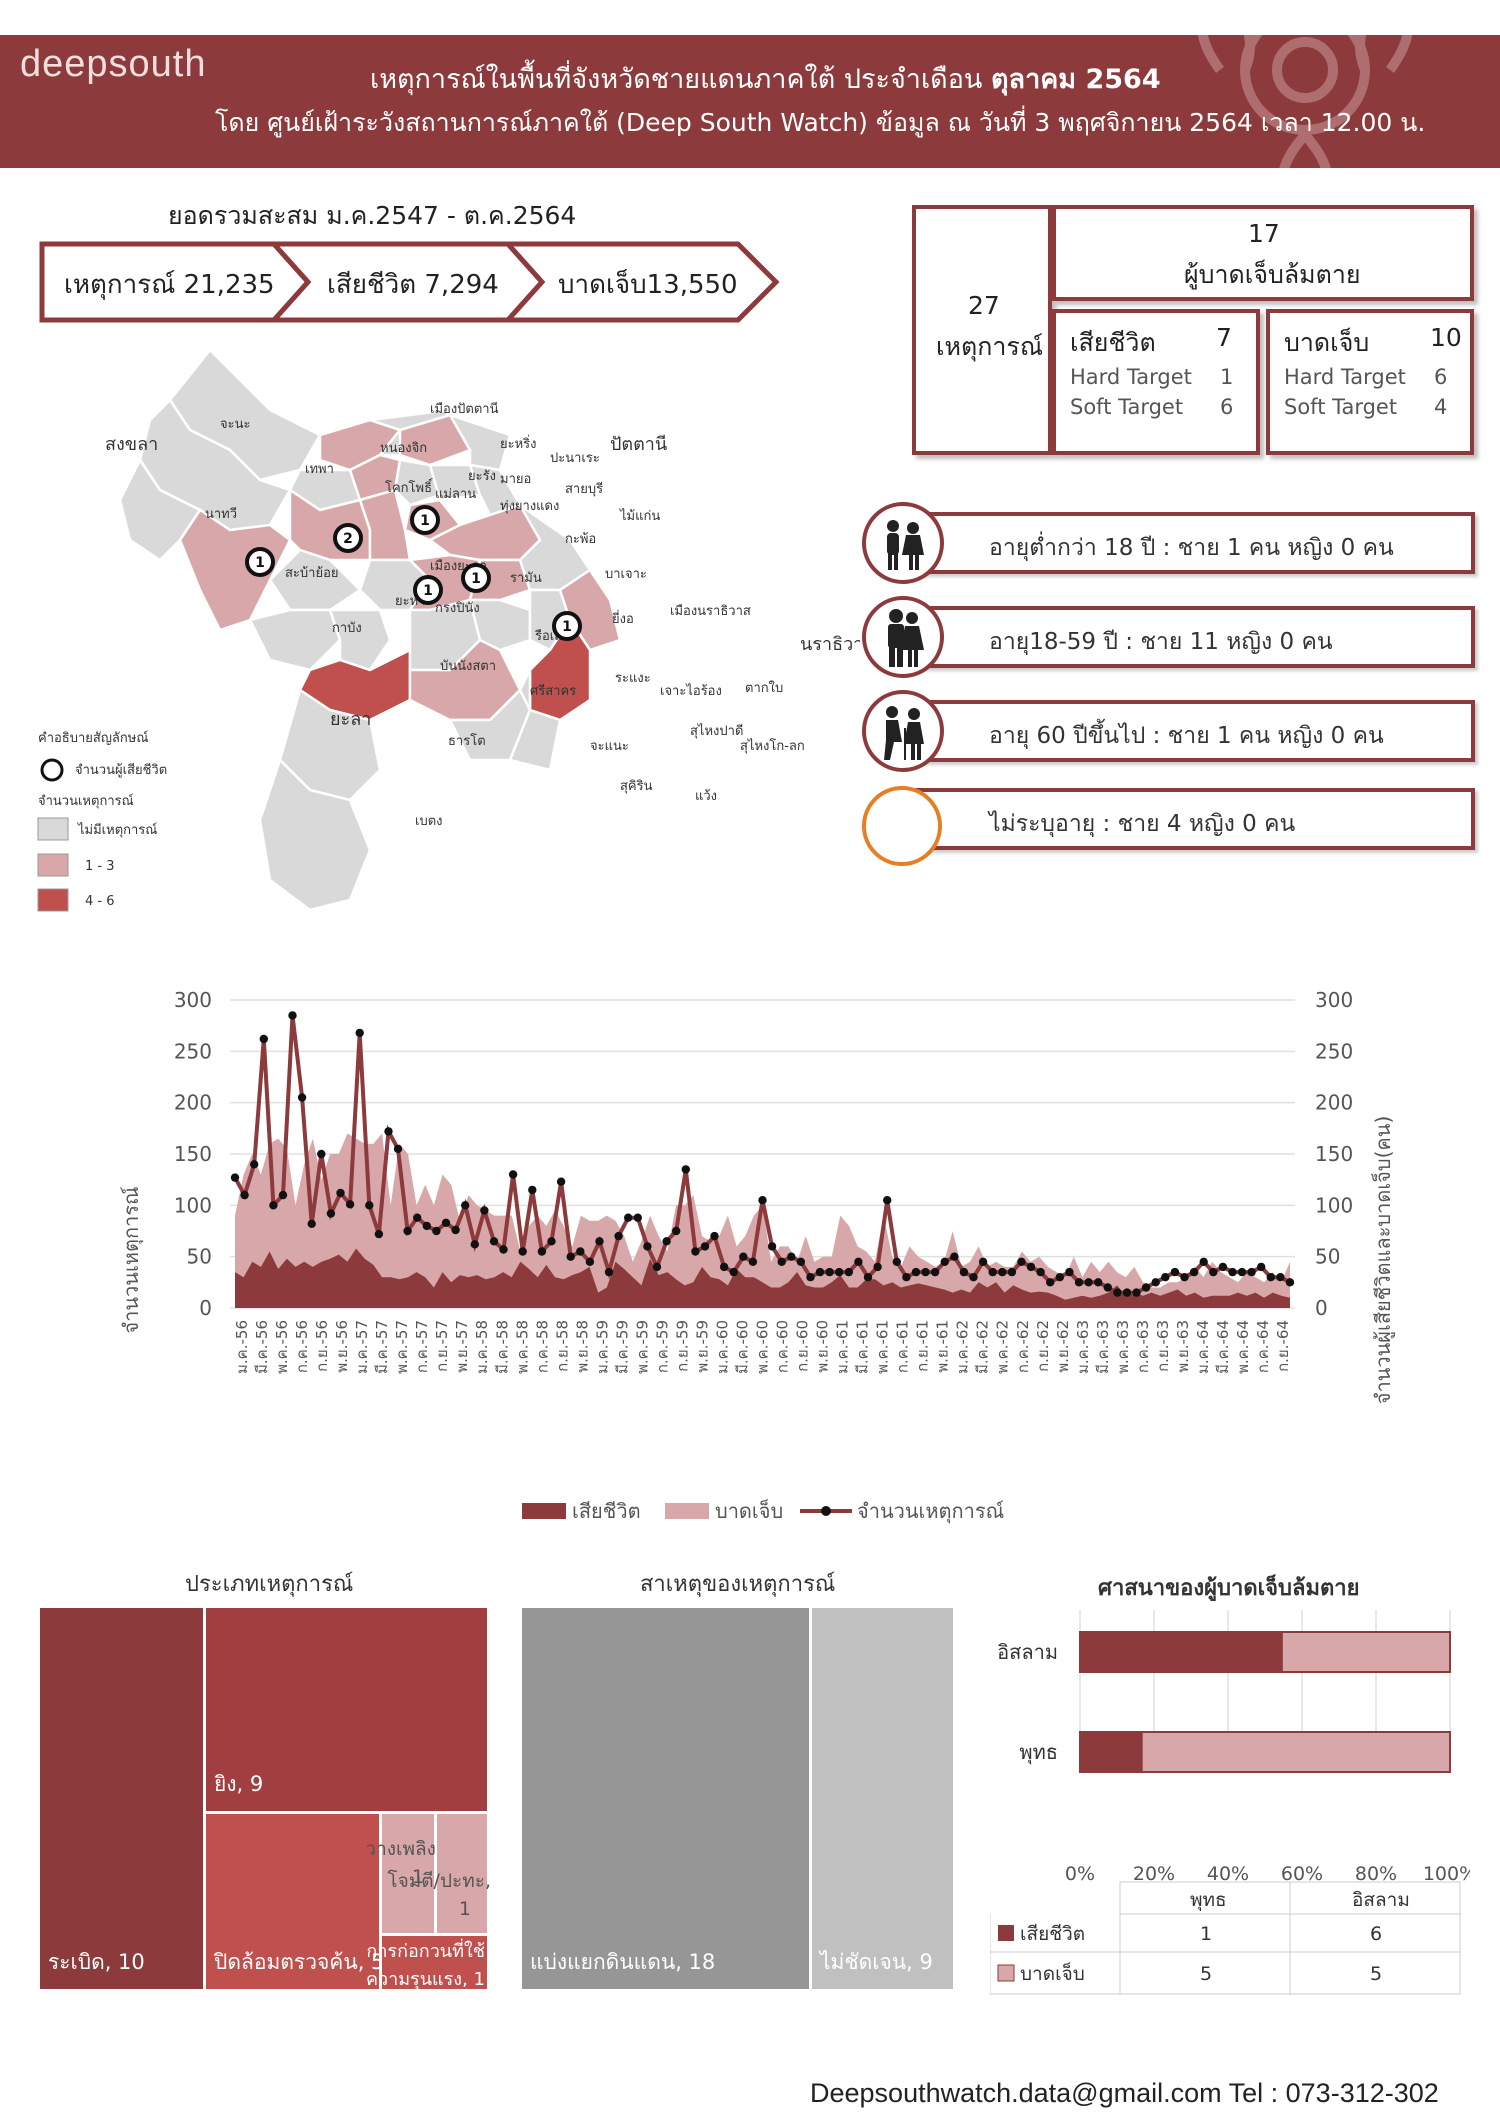 This screenshot has height=2125, width=1500. Describe the element at coordinates (1203, 1347) in the screenshot. I see `x-tick-label: ม.ค.-64` at that location.